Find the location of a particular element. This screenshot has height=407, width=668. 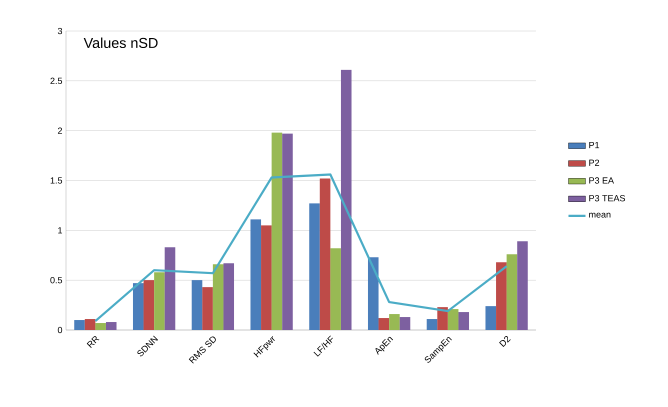

x-tick-label: RR is located at coordinates (93, 342).